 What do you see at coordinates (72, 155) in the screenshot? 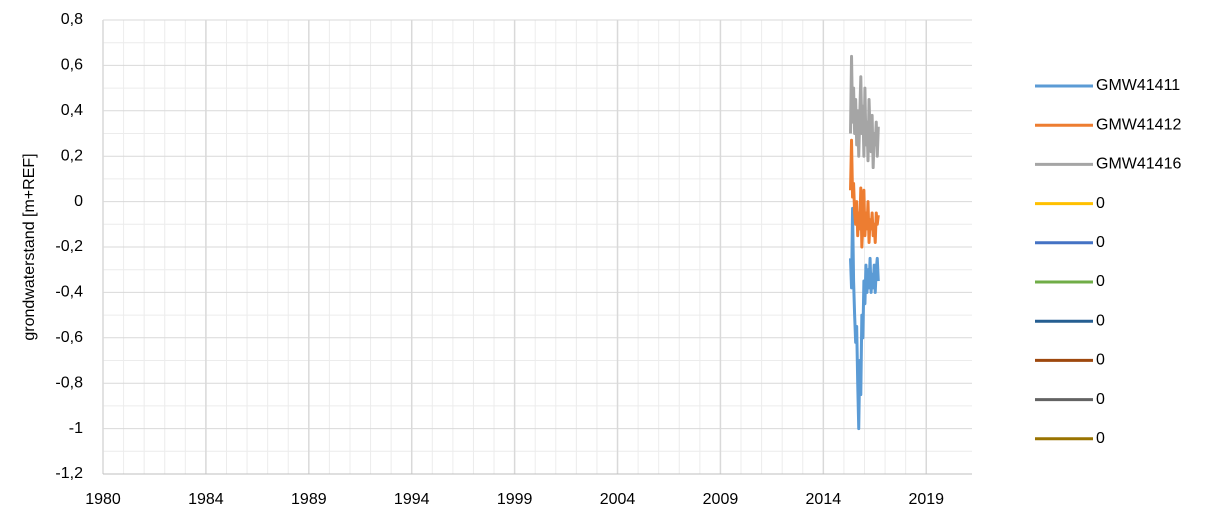
I see `y-tick-label: 0,2` at bounding box center [72, 155].